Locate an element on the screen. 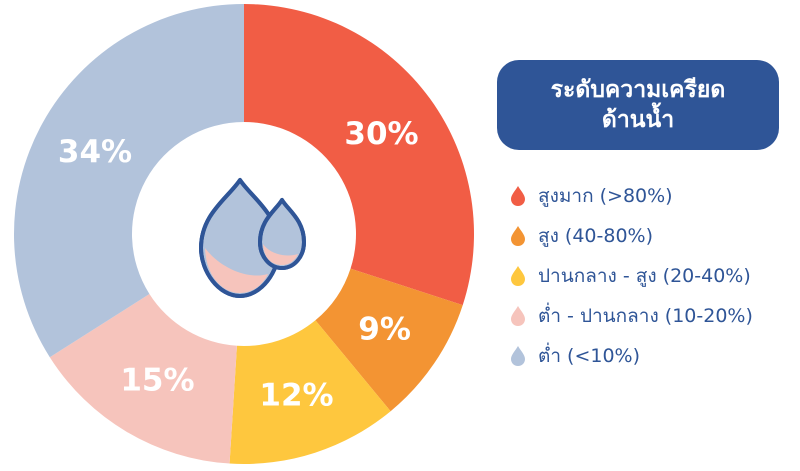  legend-item: ต่ำ (<10%) is located at coordinates (631, 356).